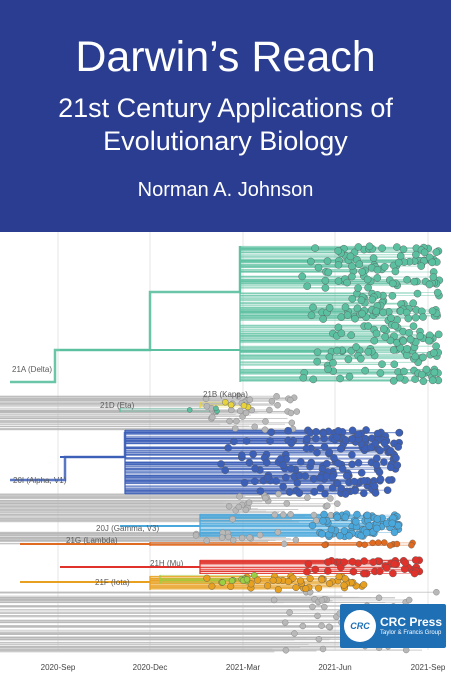 This screenshot has width=451, height=675. Describe the element at coordinates (254, 575) in the screenshot. I see `iota-green-tip` at that location.